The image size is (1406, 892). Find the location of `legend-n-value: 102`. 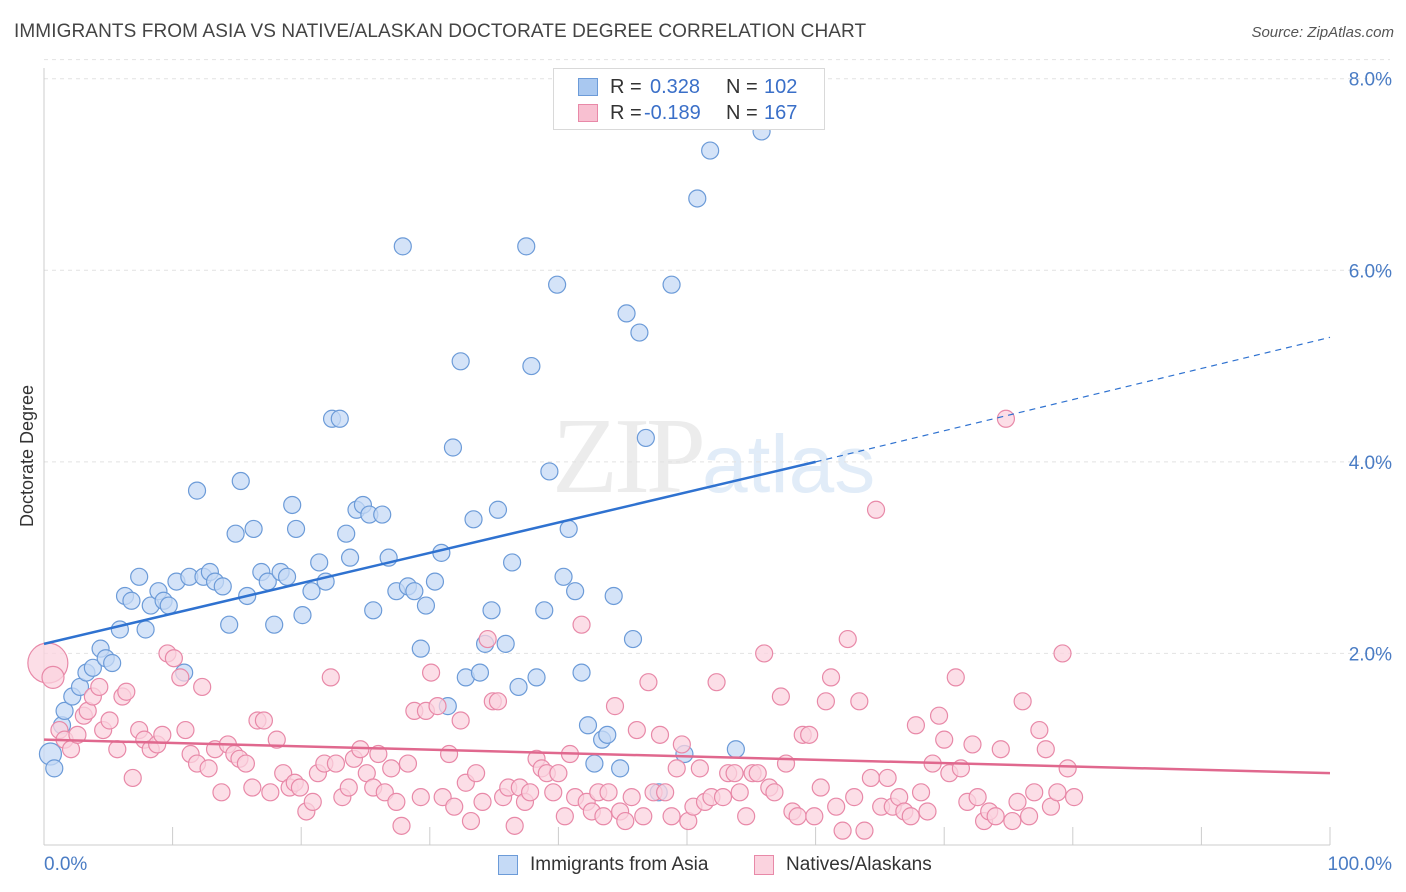

legend-n-value: 102 is located at coordinates (781, 86).